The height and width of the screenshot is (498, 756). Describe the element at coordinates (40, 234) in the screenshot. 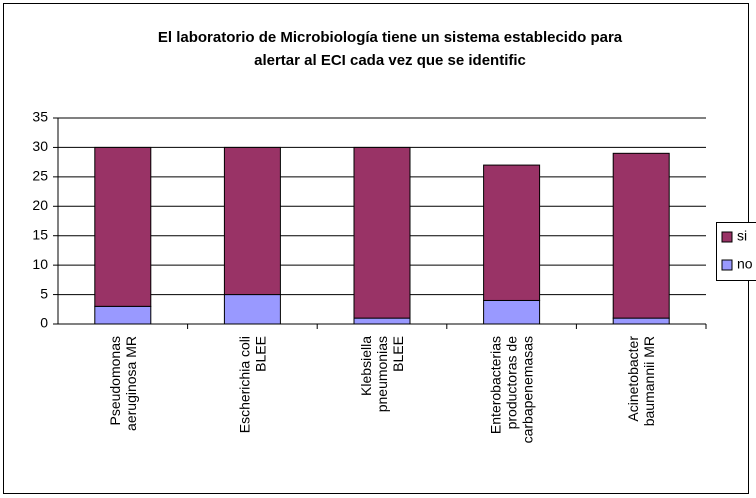

I see `y-tick-label: 15` at that location.